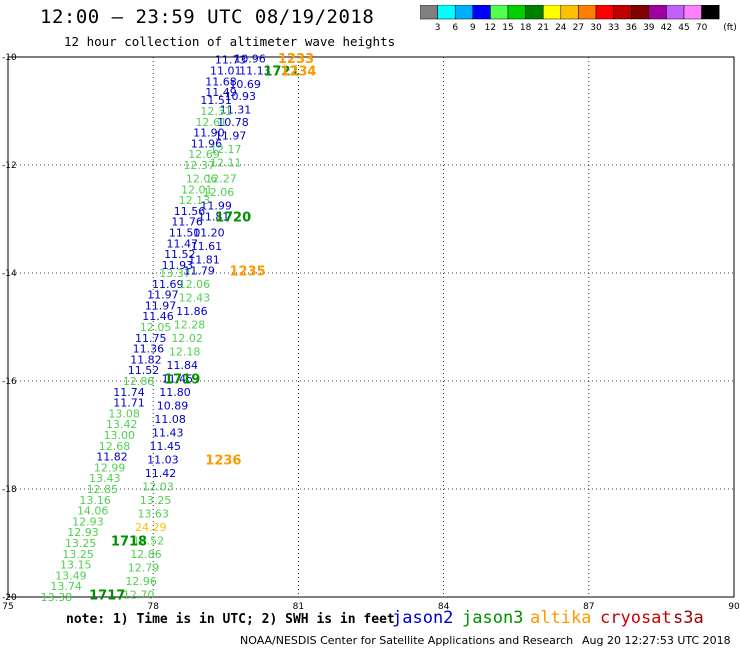 The image size is (740, 650). I want to click on colorbar-label: 42, so click(666, 28).